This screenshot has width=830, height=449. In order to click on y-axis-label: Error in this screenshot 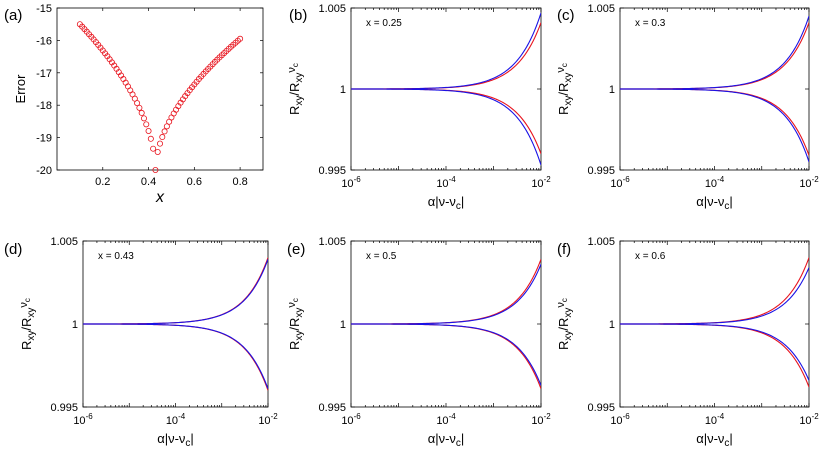, I will do `click(20, 89)`.